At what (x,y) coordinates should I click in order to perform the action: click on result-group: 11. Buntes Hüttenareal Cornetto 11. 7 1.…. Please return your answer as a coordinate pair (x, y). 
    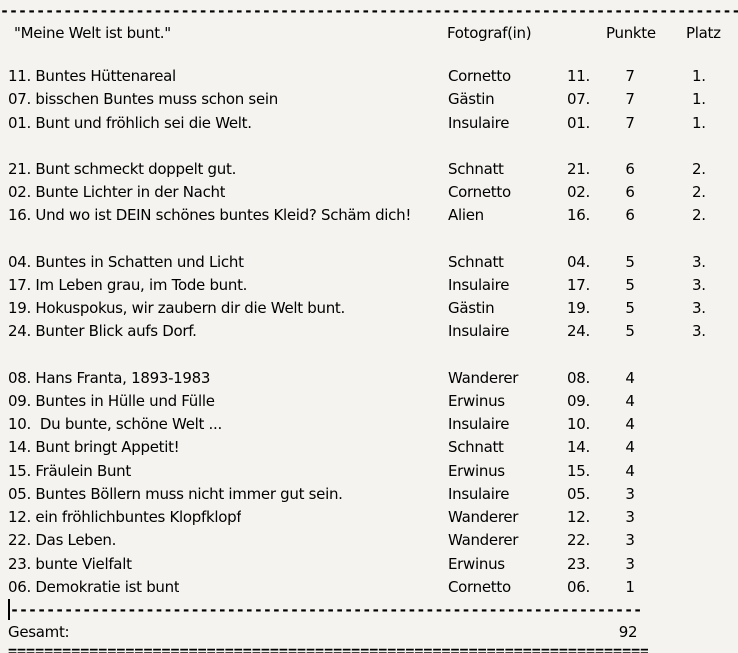
    Looking at the image, I should click on (369, 100).